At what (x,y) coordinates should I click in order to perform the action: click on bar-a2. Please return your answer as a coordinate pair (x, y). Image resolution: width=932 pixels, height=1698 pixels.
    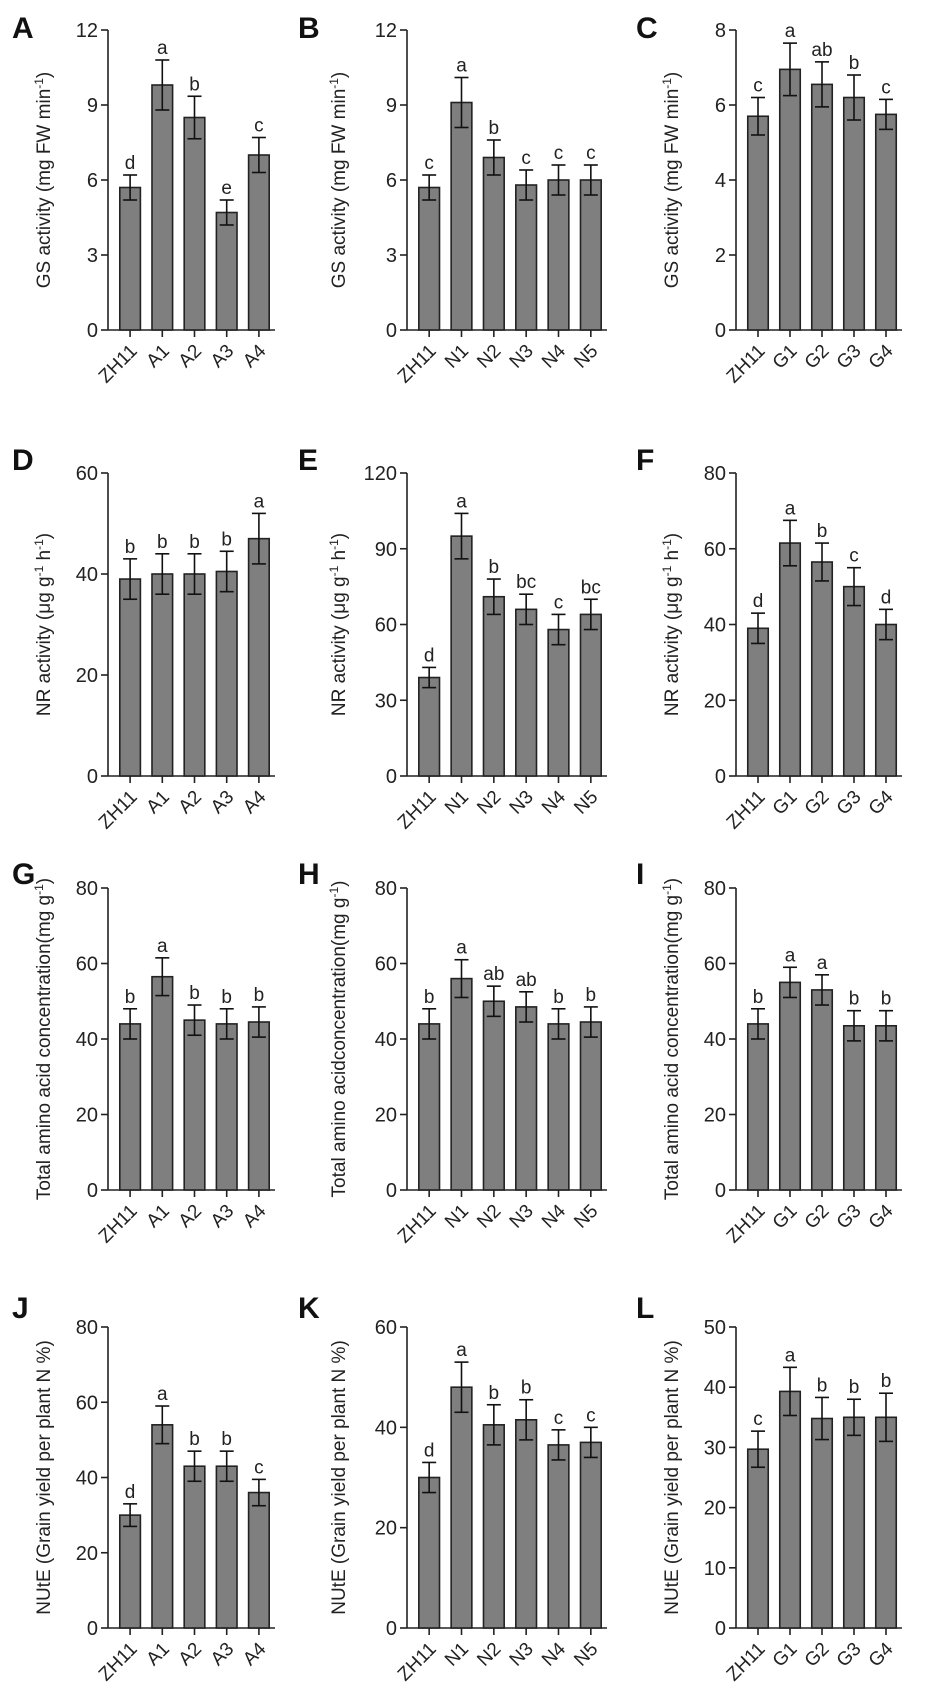
    Looking at the image, I should click on (194, 1105).